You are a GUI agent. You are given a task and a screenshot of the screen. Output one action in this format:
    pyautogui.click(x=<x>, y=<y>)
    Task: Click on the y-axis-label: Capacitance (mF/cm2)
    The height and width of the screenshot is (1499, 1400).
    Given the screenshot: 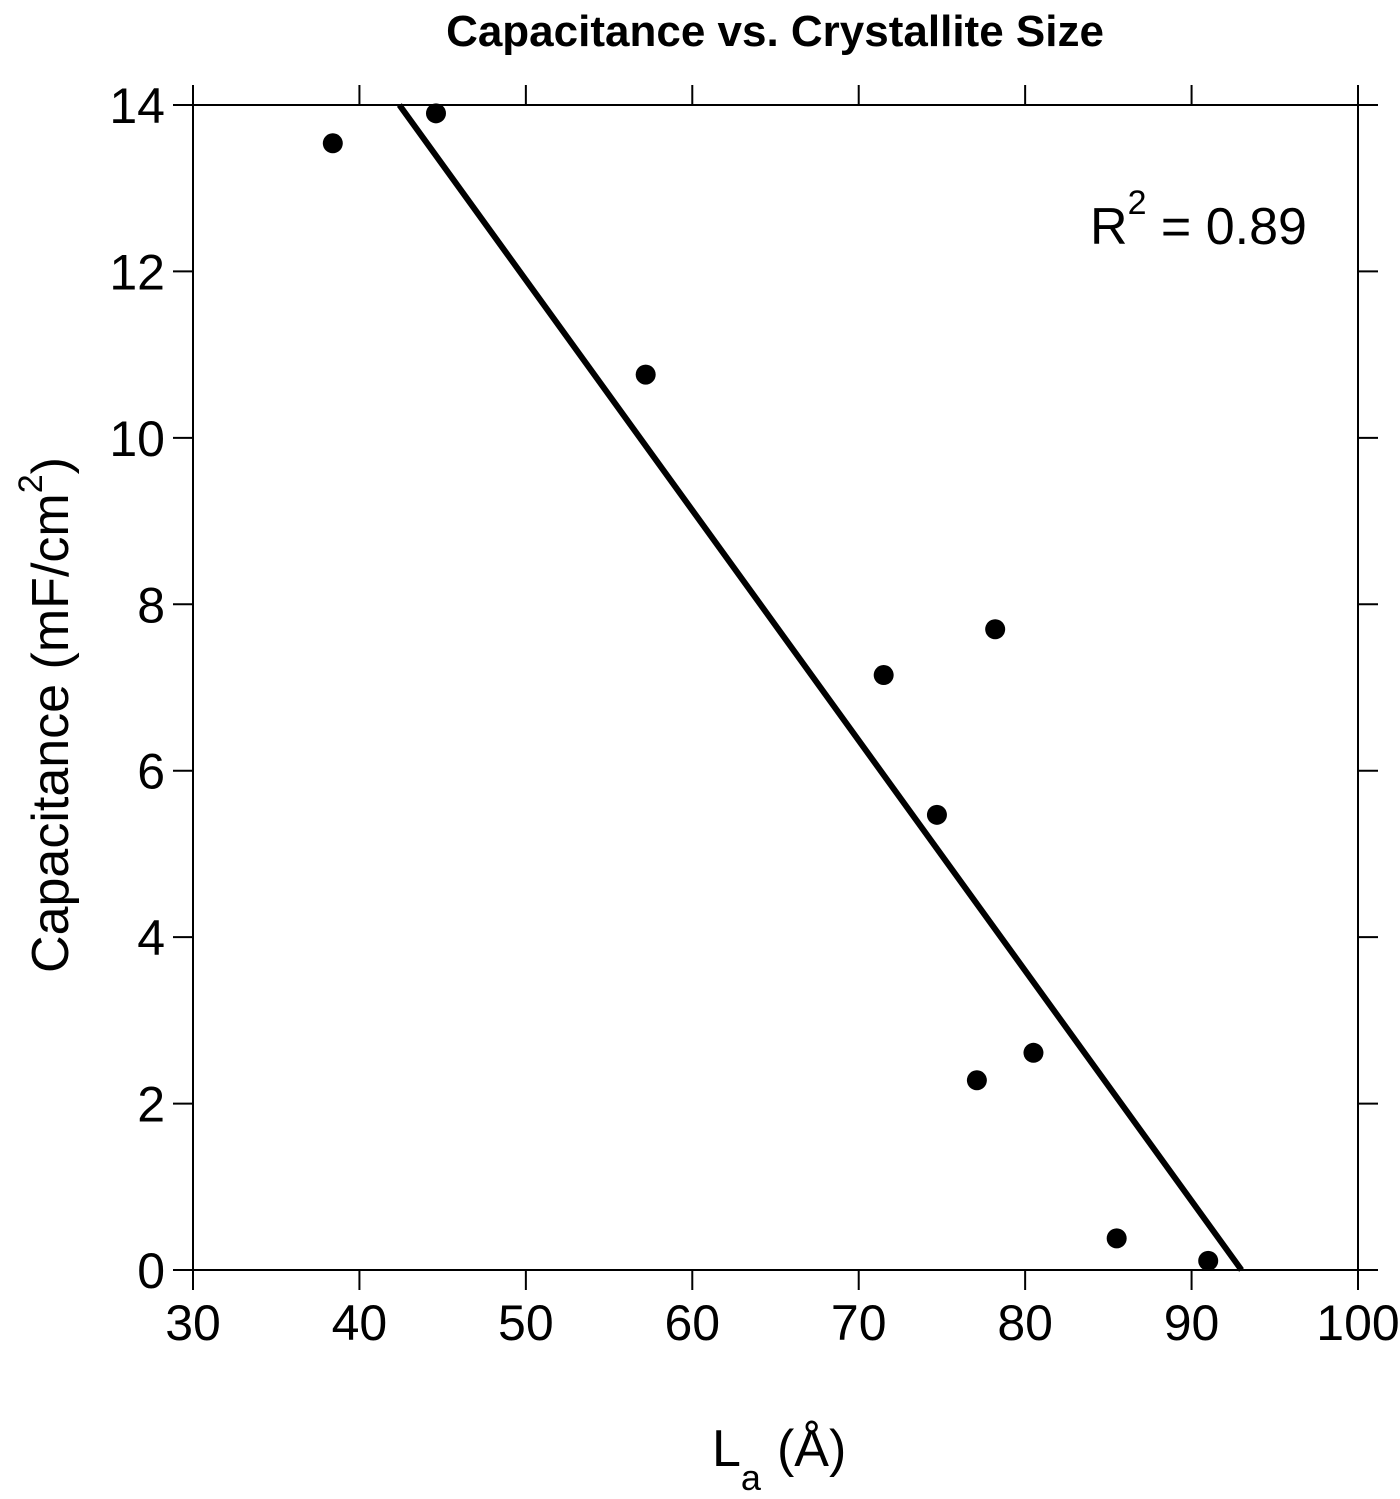 What is the action you would take?
    pyautogui.click(x=46, y=715)
    